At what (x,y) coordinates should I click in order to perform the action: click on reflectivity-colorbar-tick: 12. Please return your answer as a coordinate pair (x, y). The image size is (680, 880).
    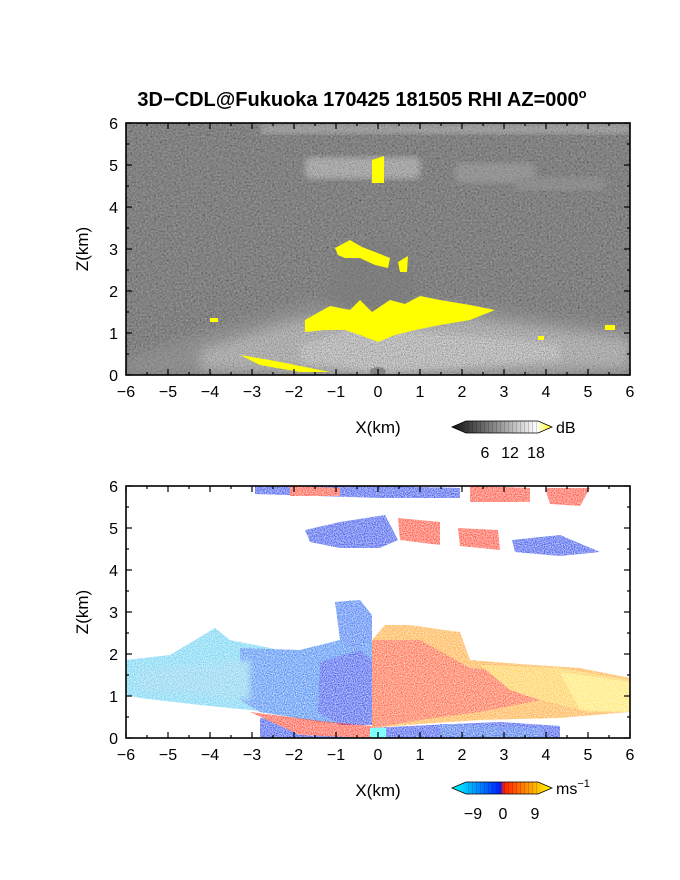
    Looking at the image, I should click on (510, 453).